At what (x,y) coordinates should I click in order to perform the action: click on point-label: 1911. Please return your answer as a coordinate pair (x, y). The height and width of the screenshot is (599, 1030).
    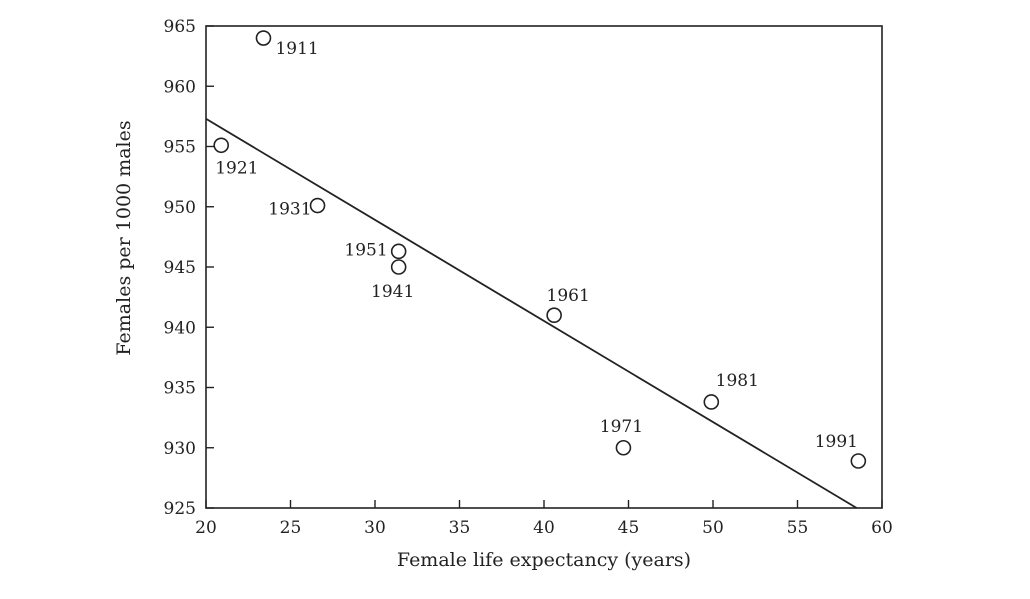
    Looking at the image, I should click on (296, 49).